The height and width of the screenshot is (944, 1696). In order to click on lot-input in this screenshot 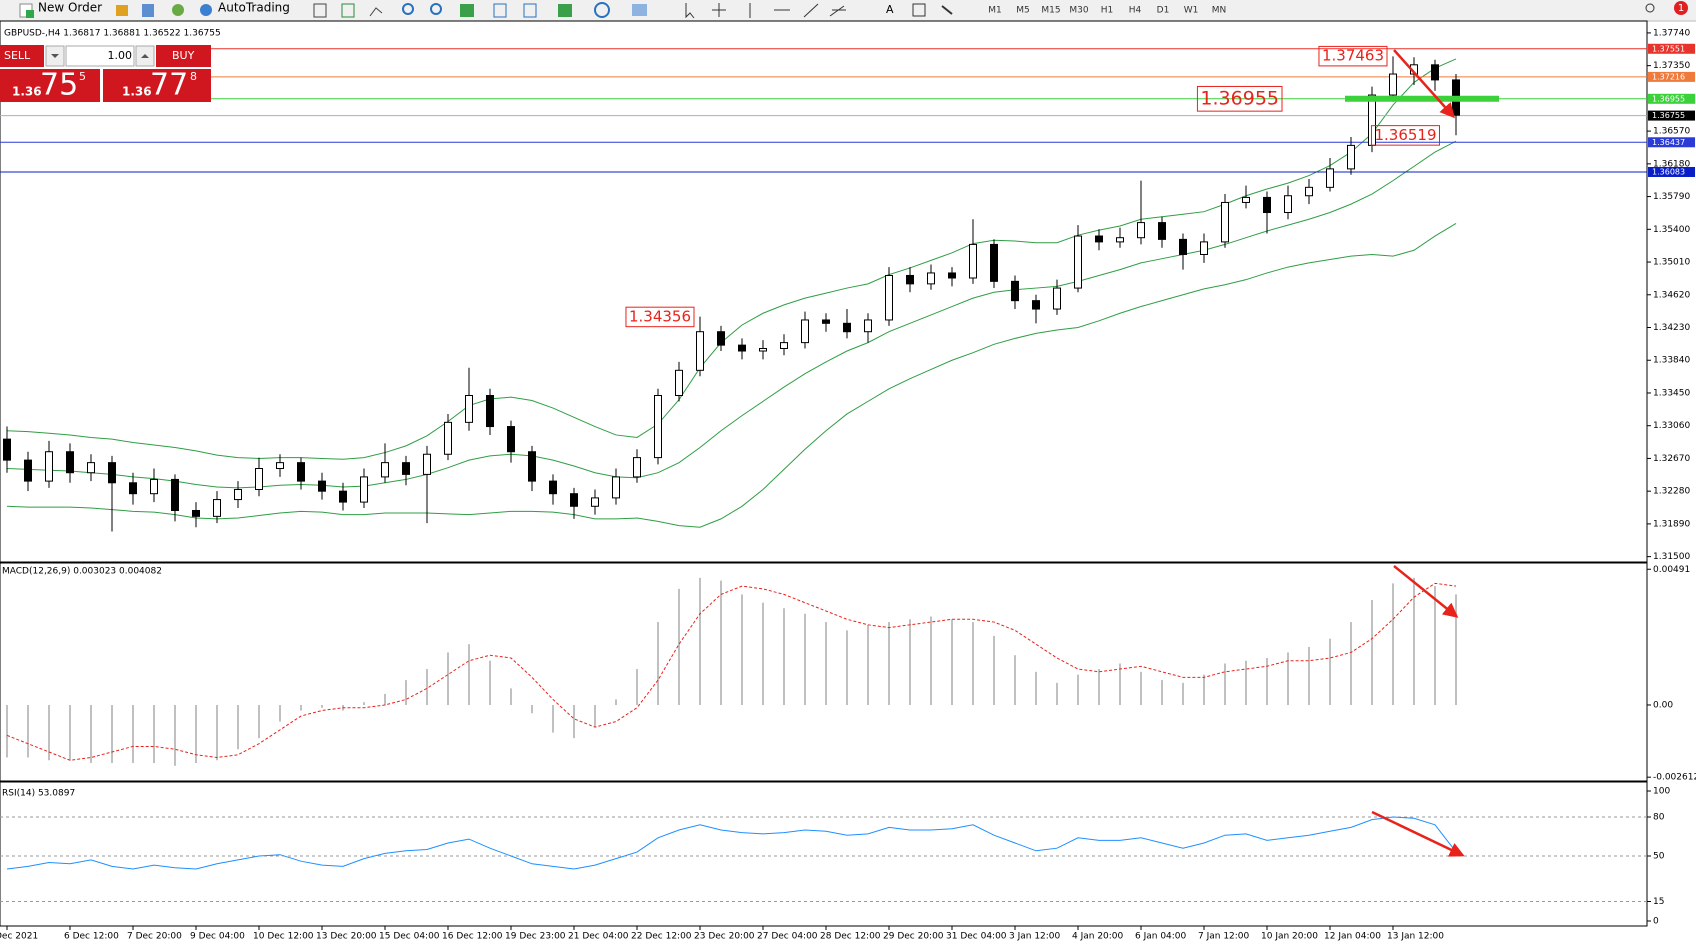, I will do `click(100, 56)`.